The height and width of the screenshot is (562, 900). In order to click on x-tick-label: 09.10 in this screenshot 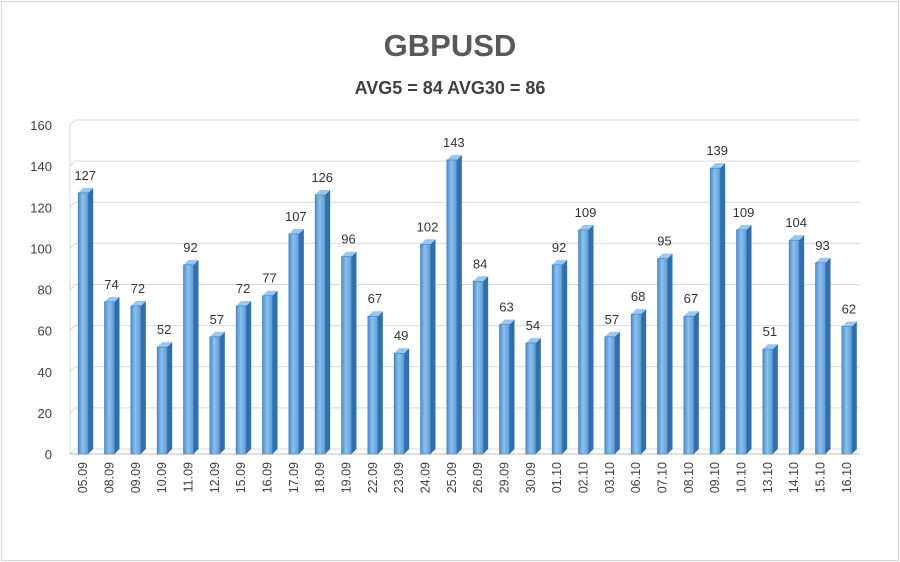, I will do `click(715, 477)`.